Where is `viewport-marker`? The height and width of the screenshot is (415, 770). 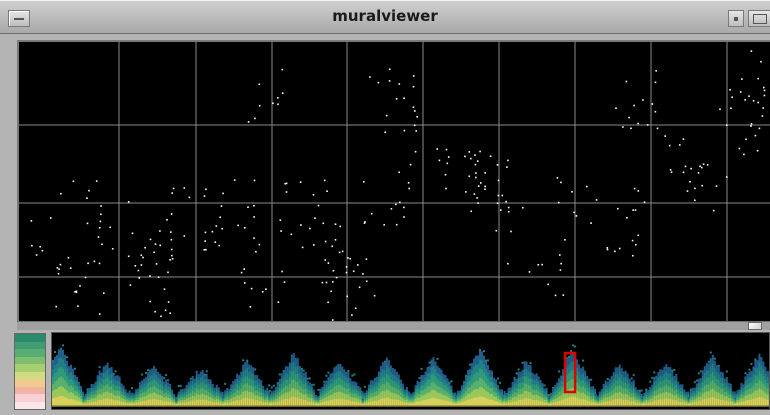
viewport-marker is located at coordinates (570, 372).